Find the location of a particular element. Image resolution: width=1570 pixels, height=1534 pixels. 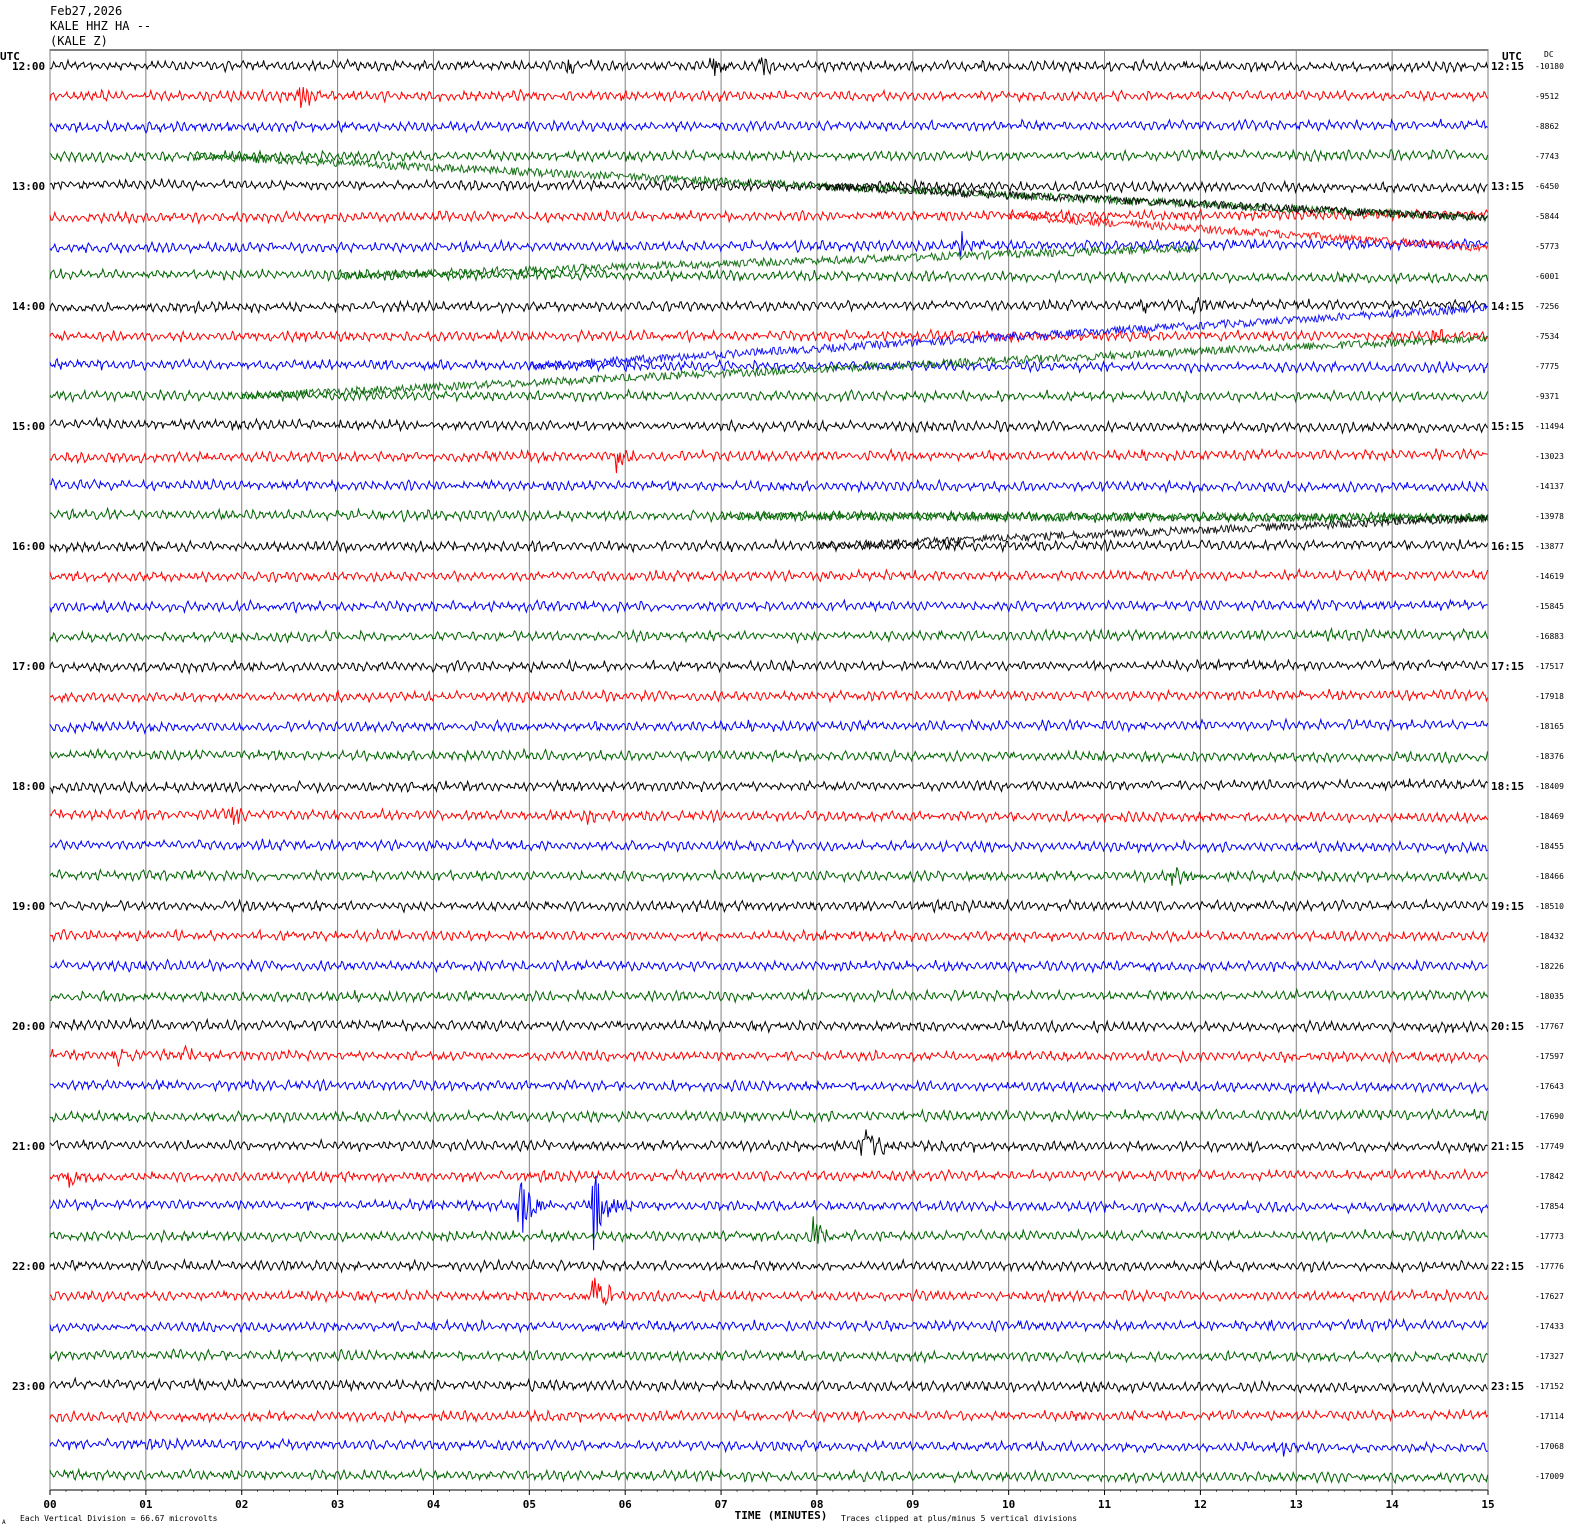

x-tick-label: 08 is located at coordinates (816, 1504).